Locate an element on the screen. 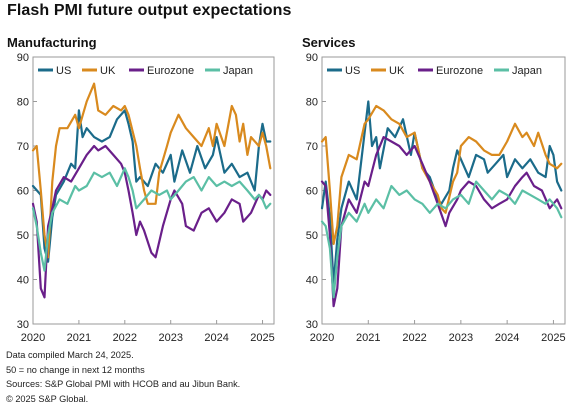 This screenshot has height=417, width=581. services-y-tick-label: 80 is located at coordinates (312, 103).